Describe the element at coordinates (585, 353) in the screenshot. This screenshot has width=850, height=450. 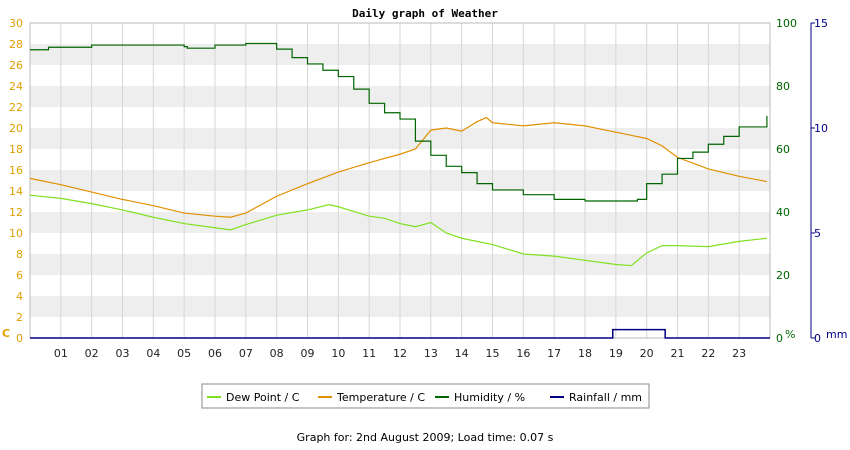
I see `x-tick-label: 18` at that location.